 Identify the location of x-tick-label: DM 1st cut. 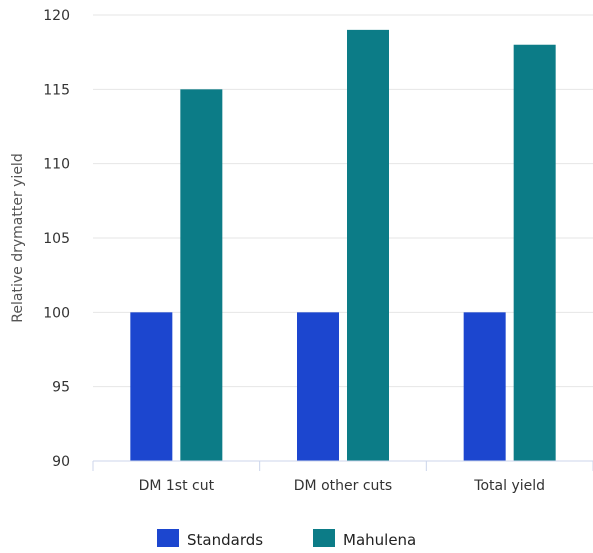
(177, 486).